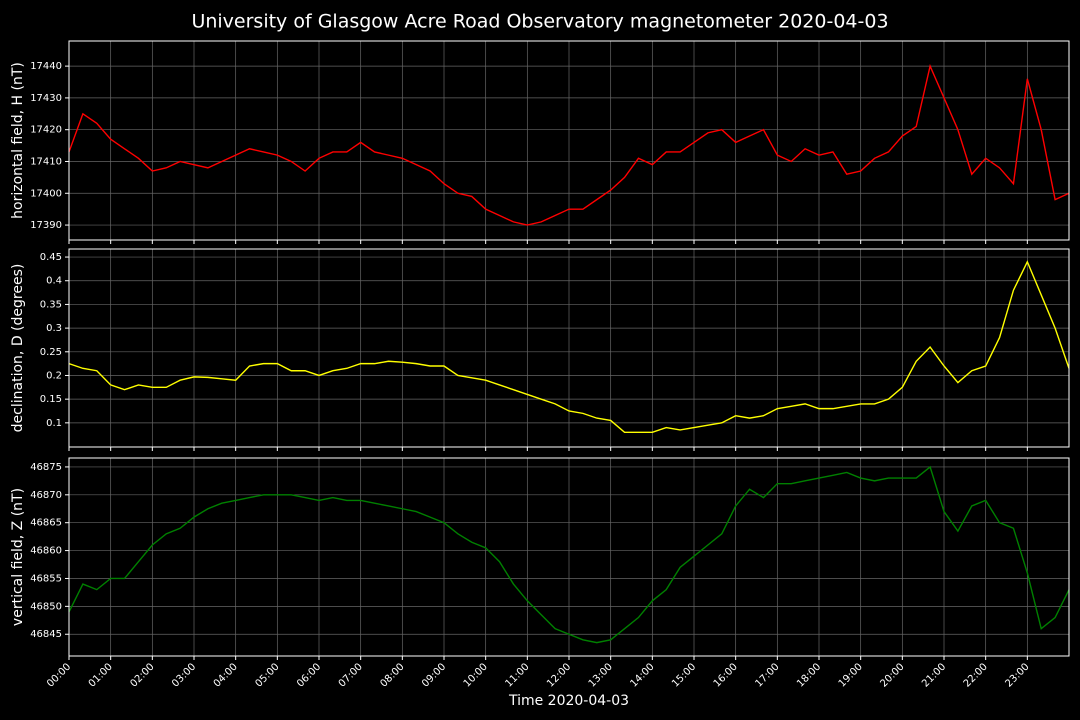 This screenshot has height=720, width=1080. I want to click on x-tick-label: 05:00, so click(267, 675).